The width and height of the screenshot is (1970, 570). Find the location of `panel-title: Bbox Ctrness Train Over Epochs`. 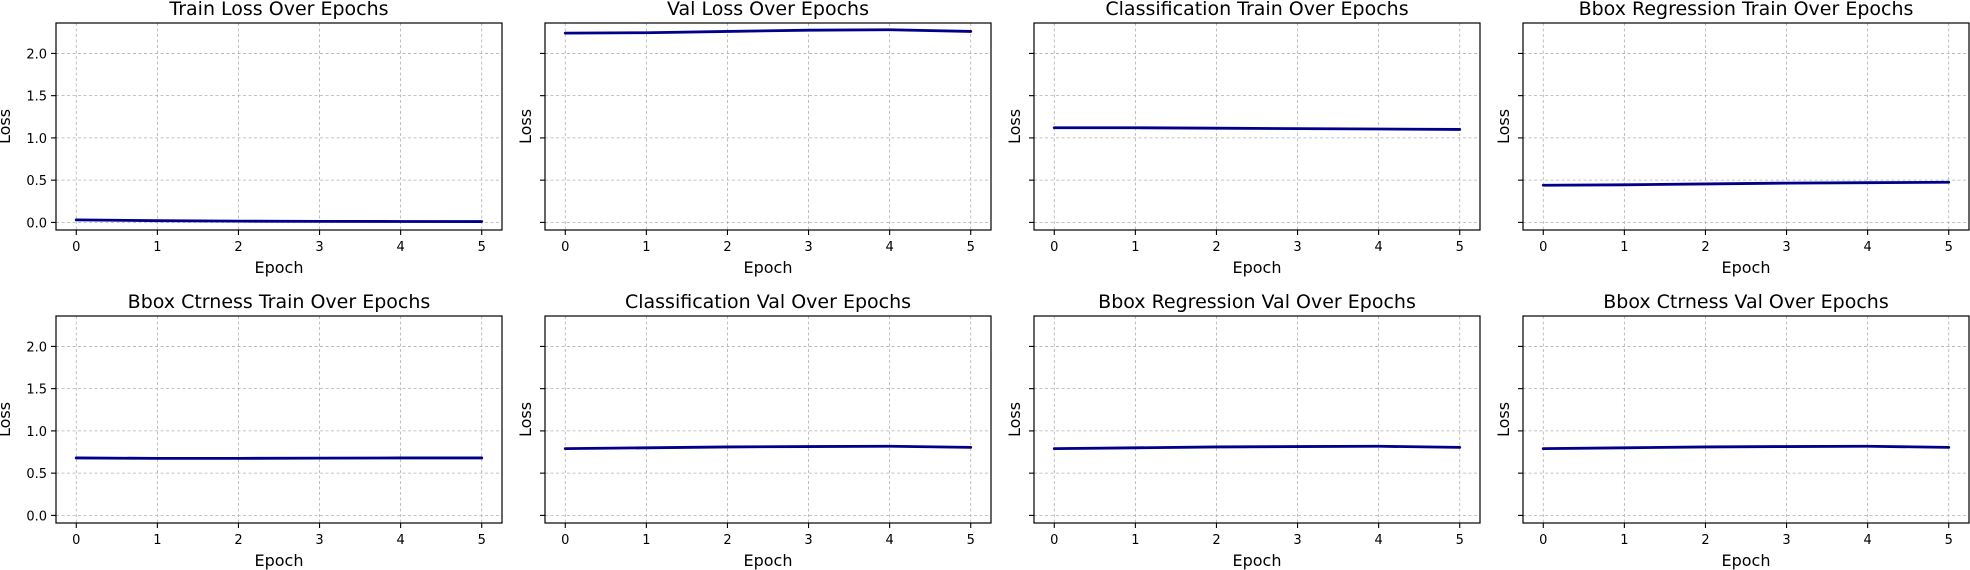

panel-title: Bbox Ctrness Train Over Epochs is located at coordinates (279, 302).